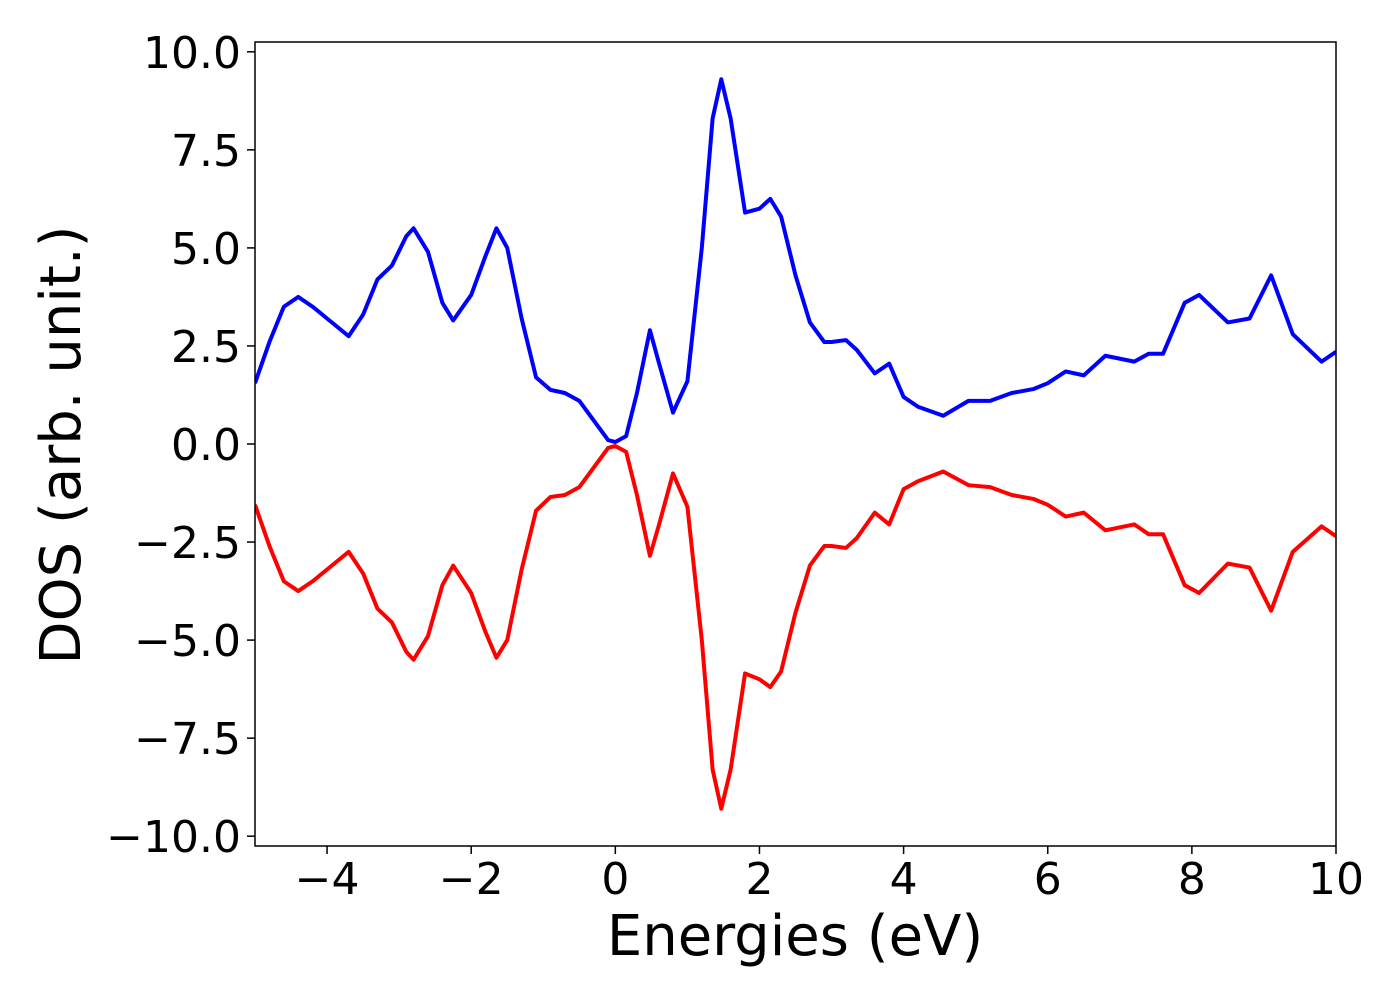  Describe the element at coordinates (615, 879) in the screenshot. I see `x-tick-label: 0` at that location.